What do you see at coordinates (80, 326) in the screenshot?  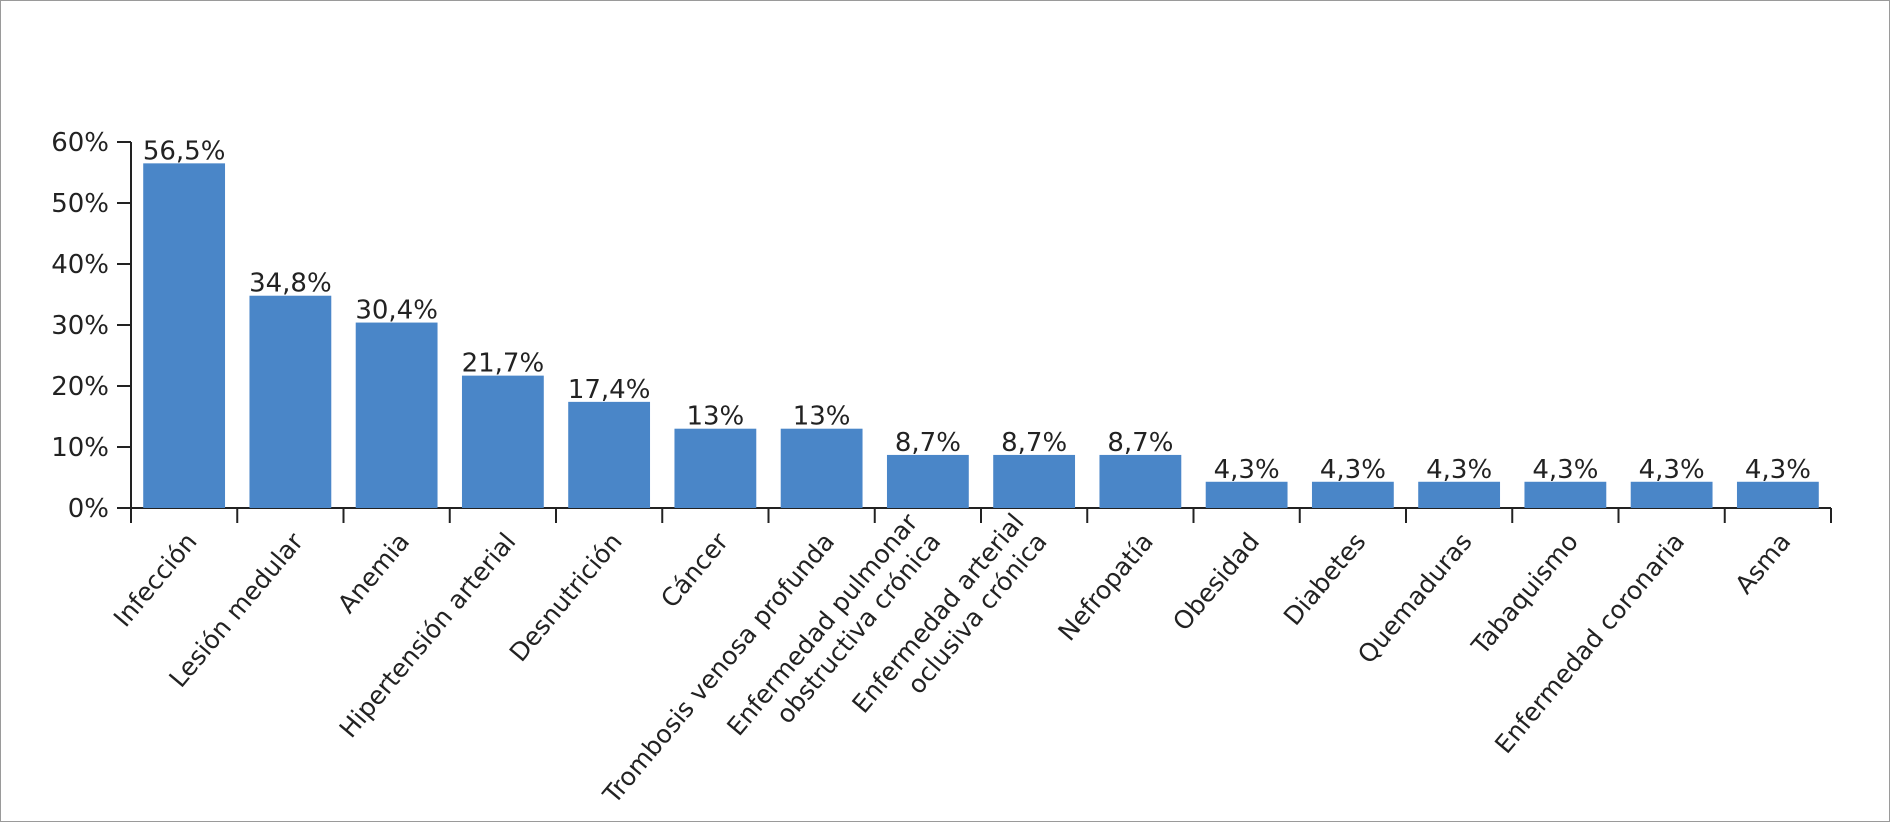 I see `y-tick-label: 30%` at bounding box center [80, 326].